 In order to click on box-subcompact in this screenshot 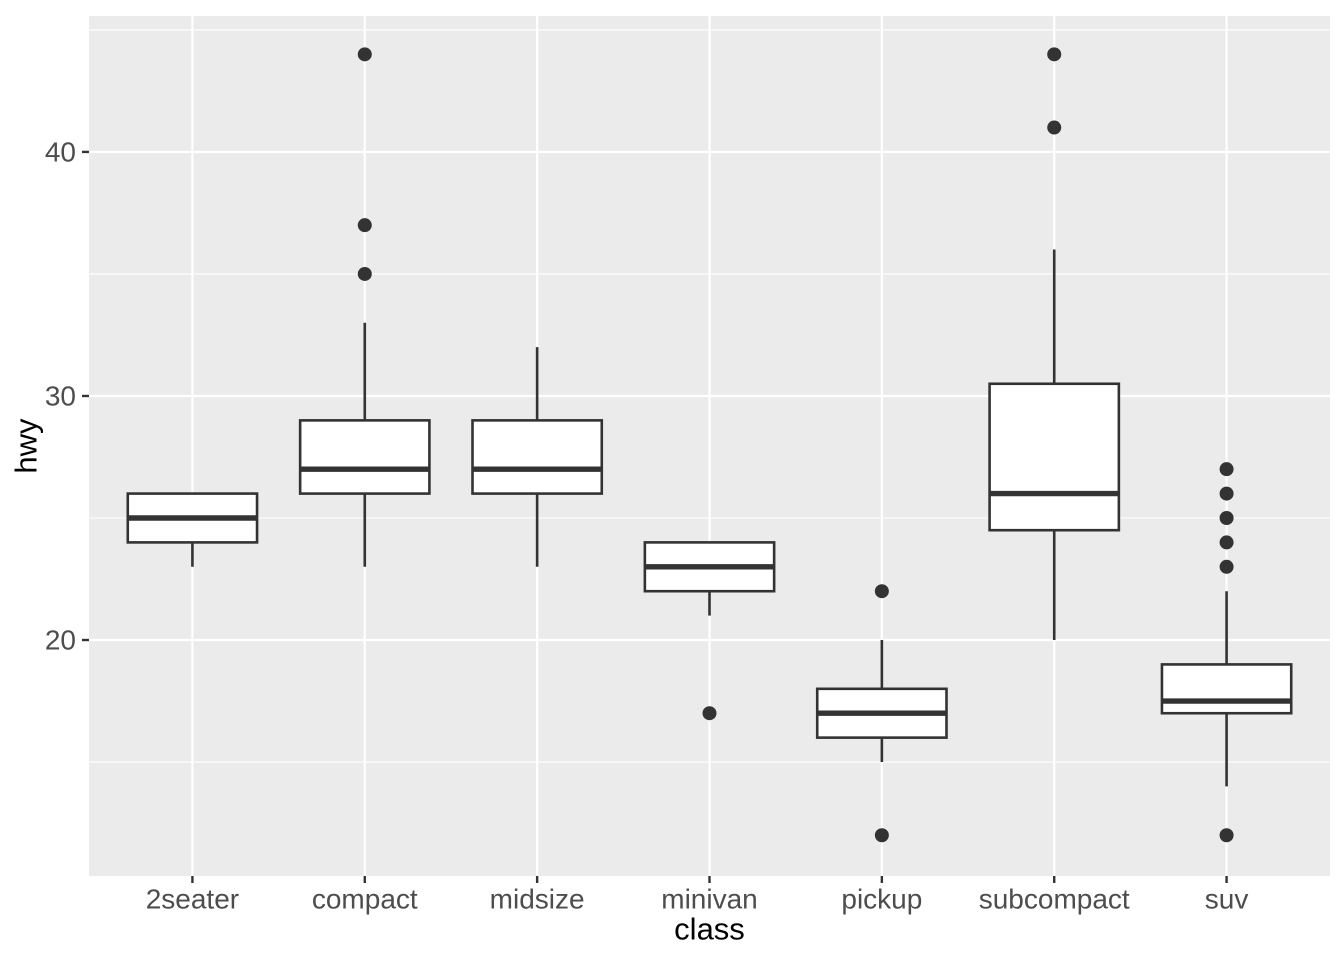, I will do `click(1054, 457)`.